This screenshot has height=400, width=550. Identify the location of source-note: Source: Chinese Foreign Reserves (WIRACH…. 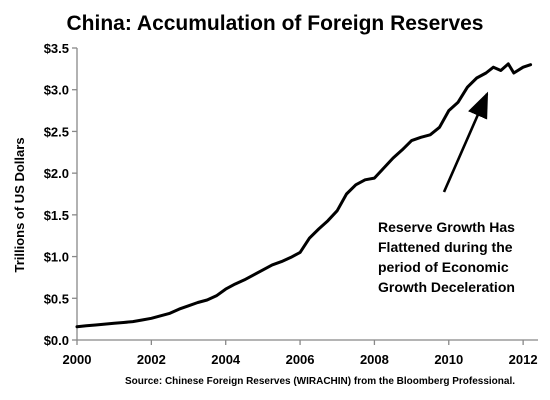
(320, 381).